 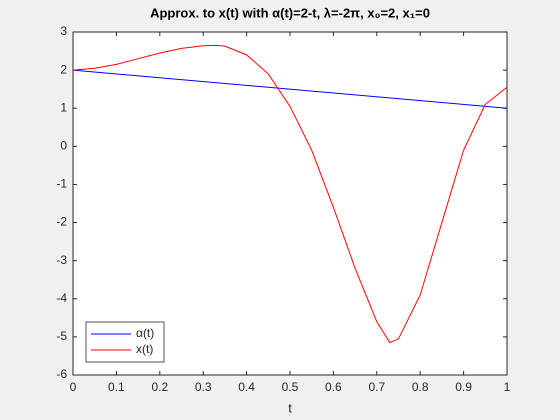 I want to click on line, so click(x=290, y=89).